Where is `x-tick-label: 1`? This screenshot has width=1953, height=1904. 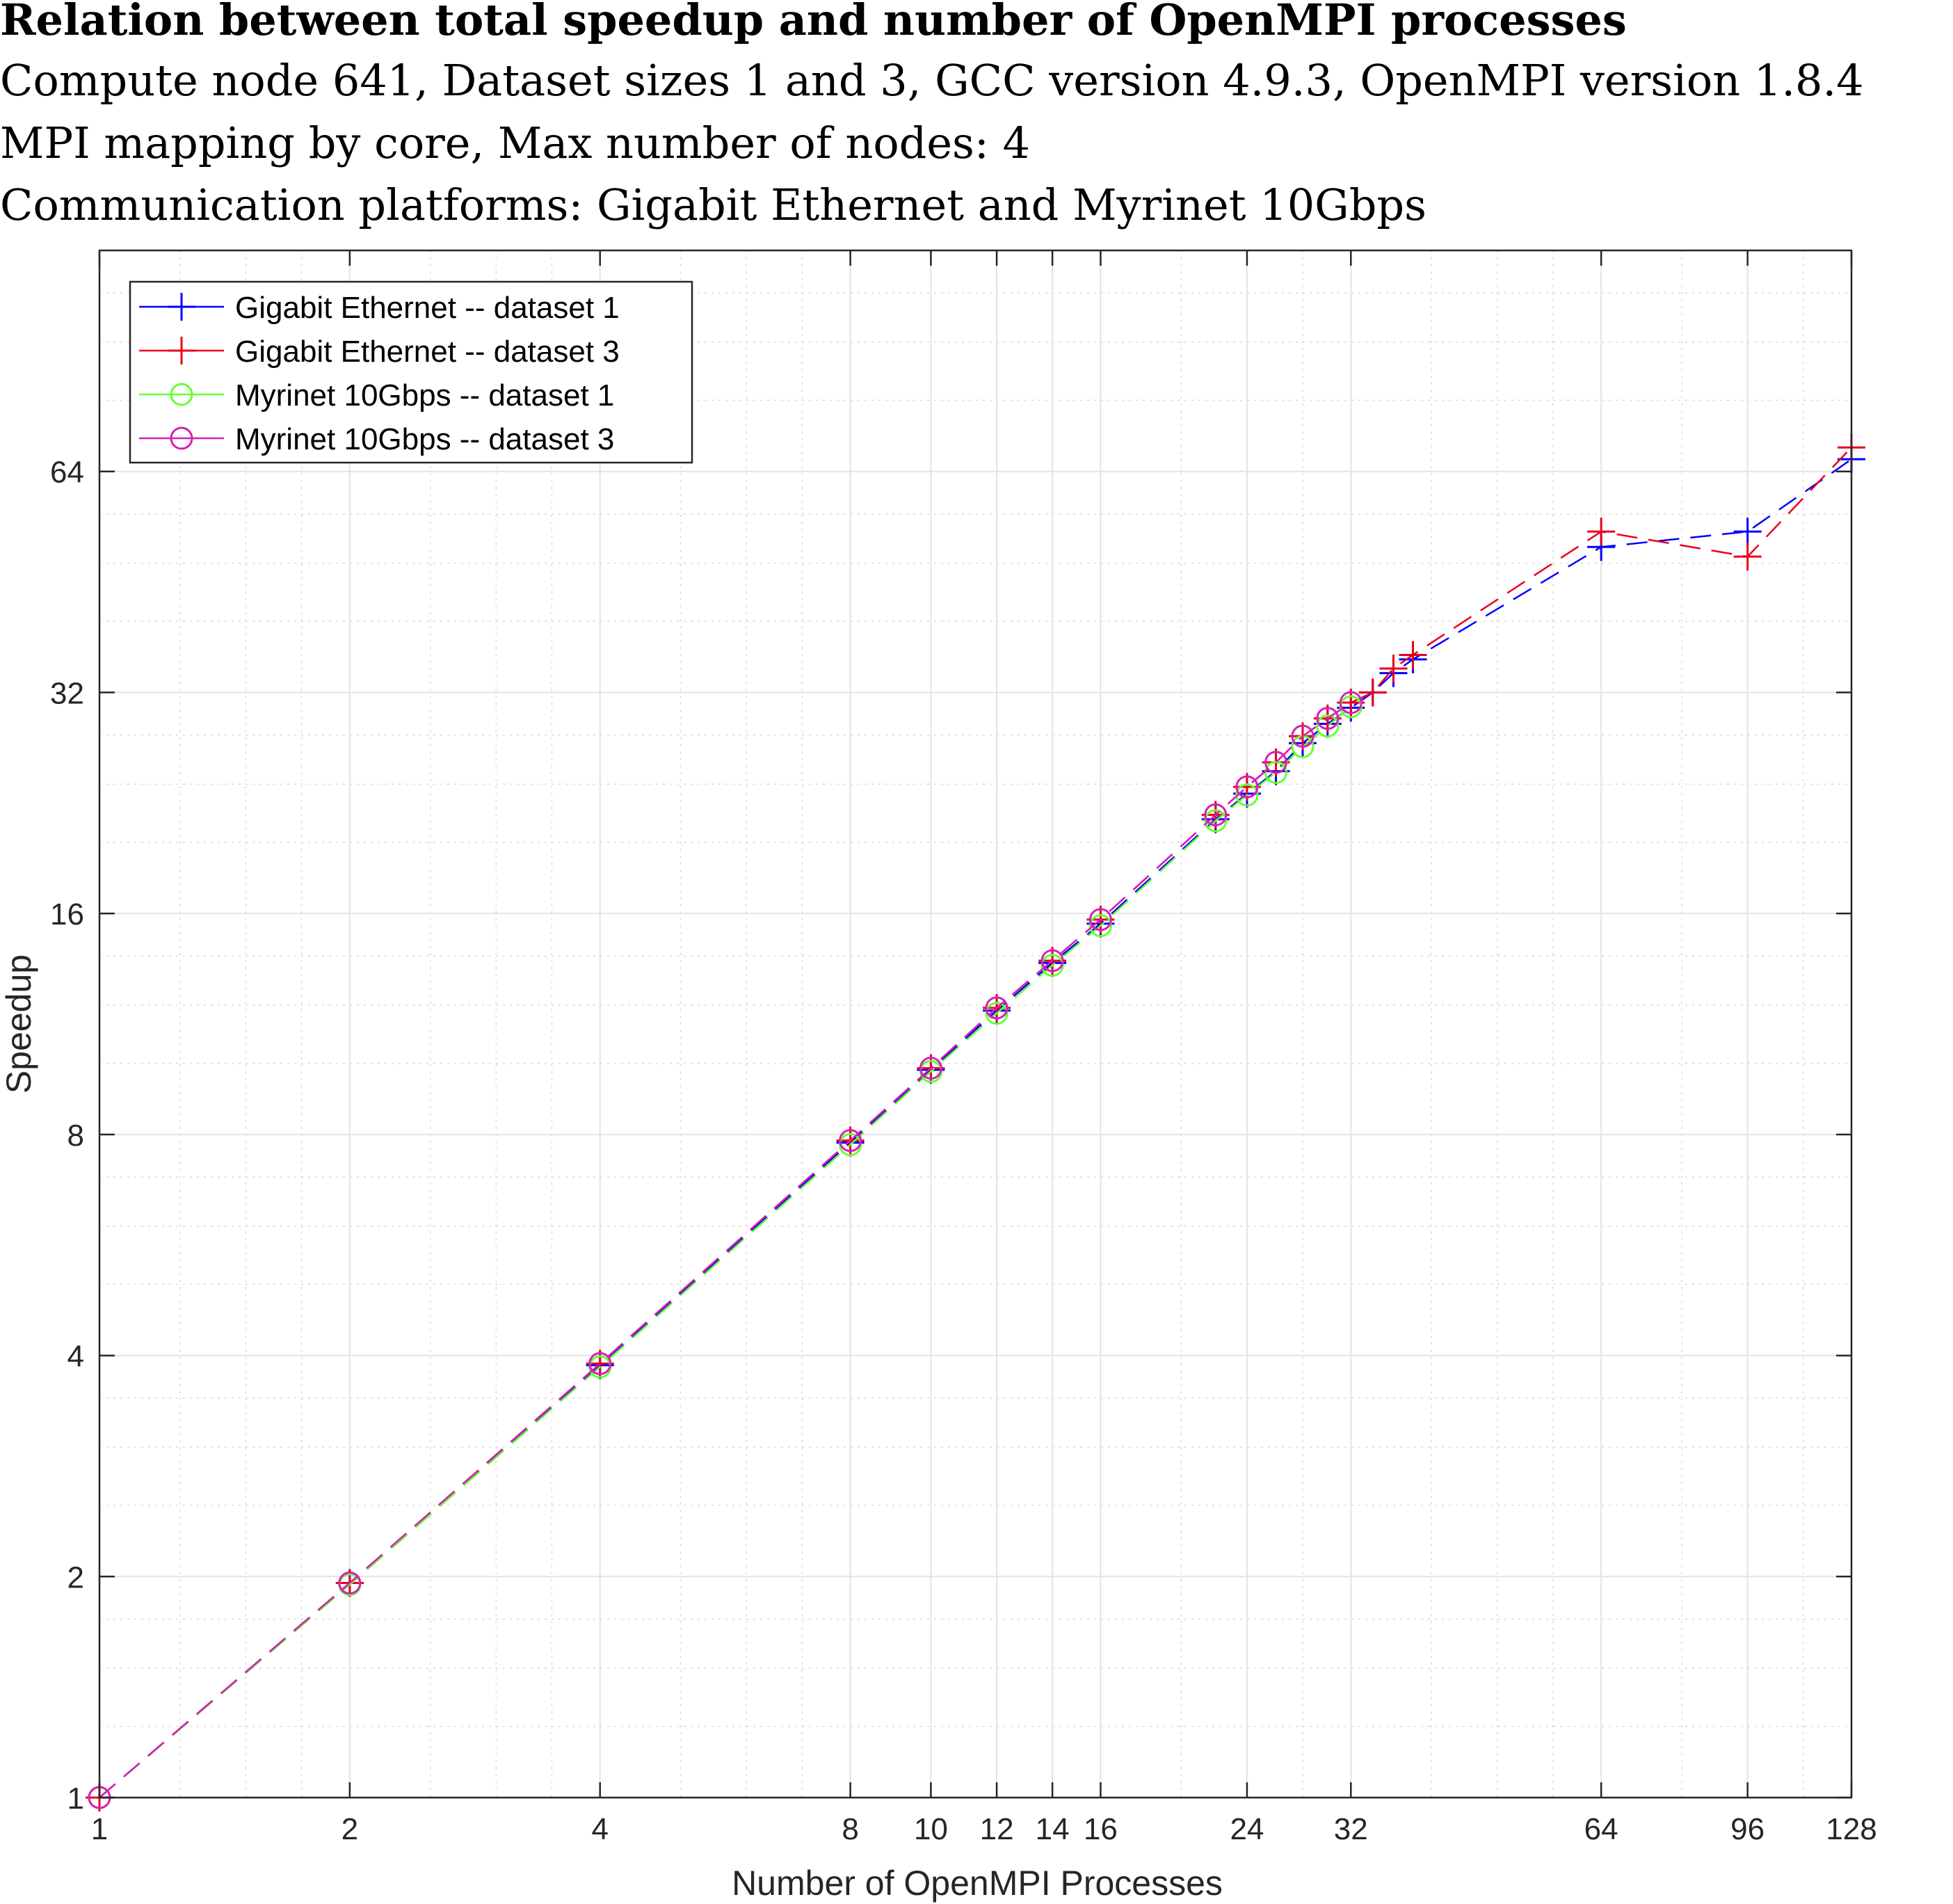 x-tick-label: 1 is located at coordinates (99, 1829).